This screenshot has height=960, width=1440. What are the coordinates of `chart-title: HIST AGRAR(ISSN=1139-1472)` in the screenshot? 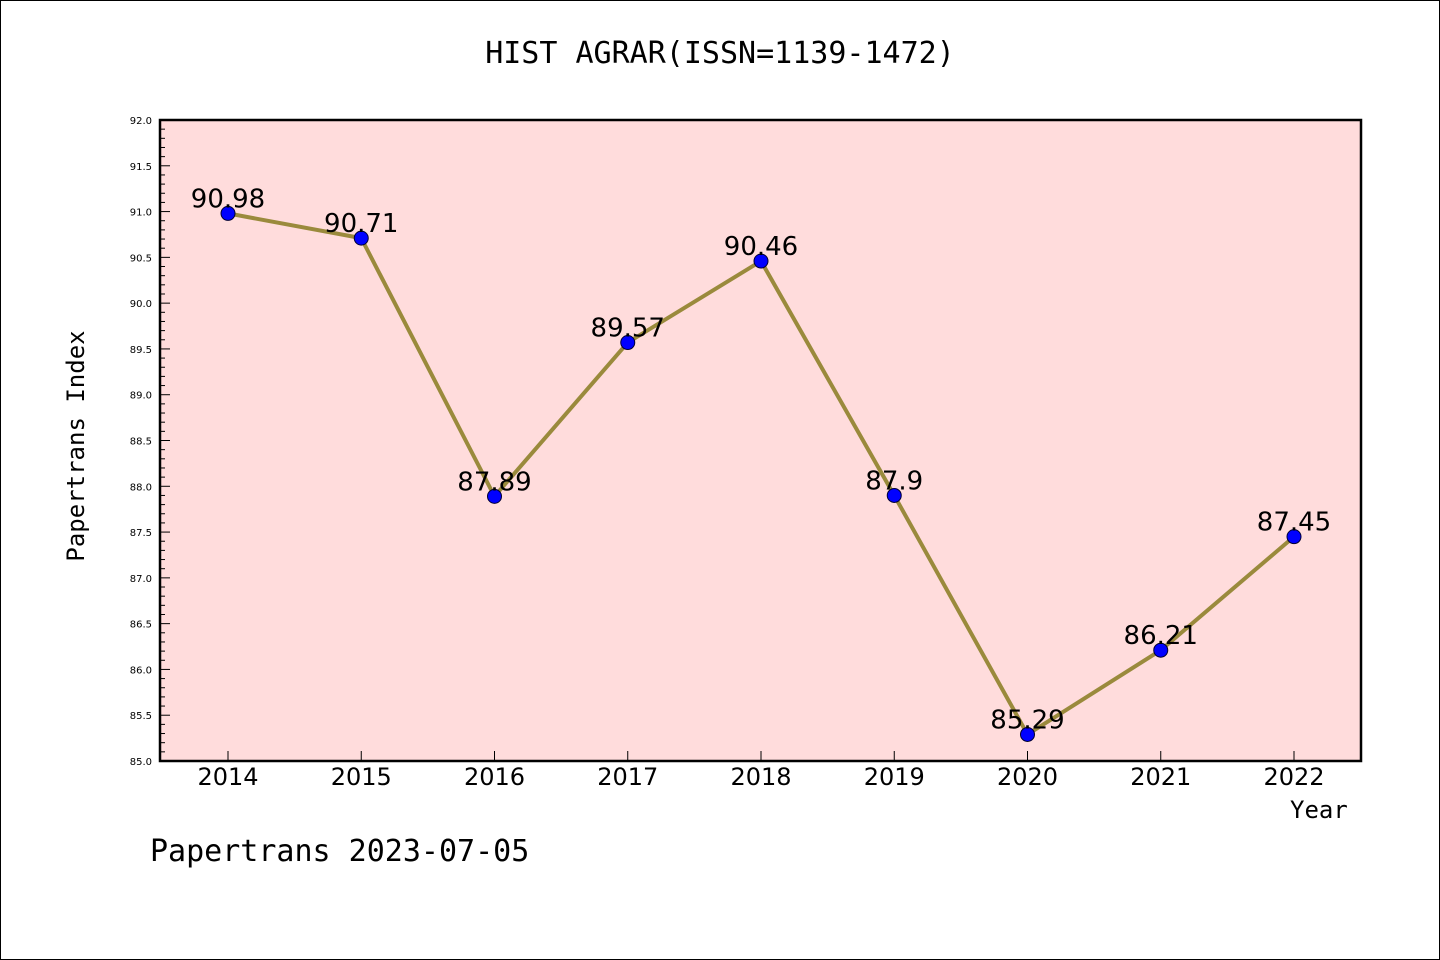 It's located at (720, 53).